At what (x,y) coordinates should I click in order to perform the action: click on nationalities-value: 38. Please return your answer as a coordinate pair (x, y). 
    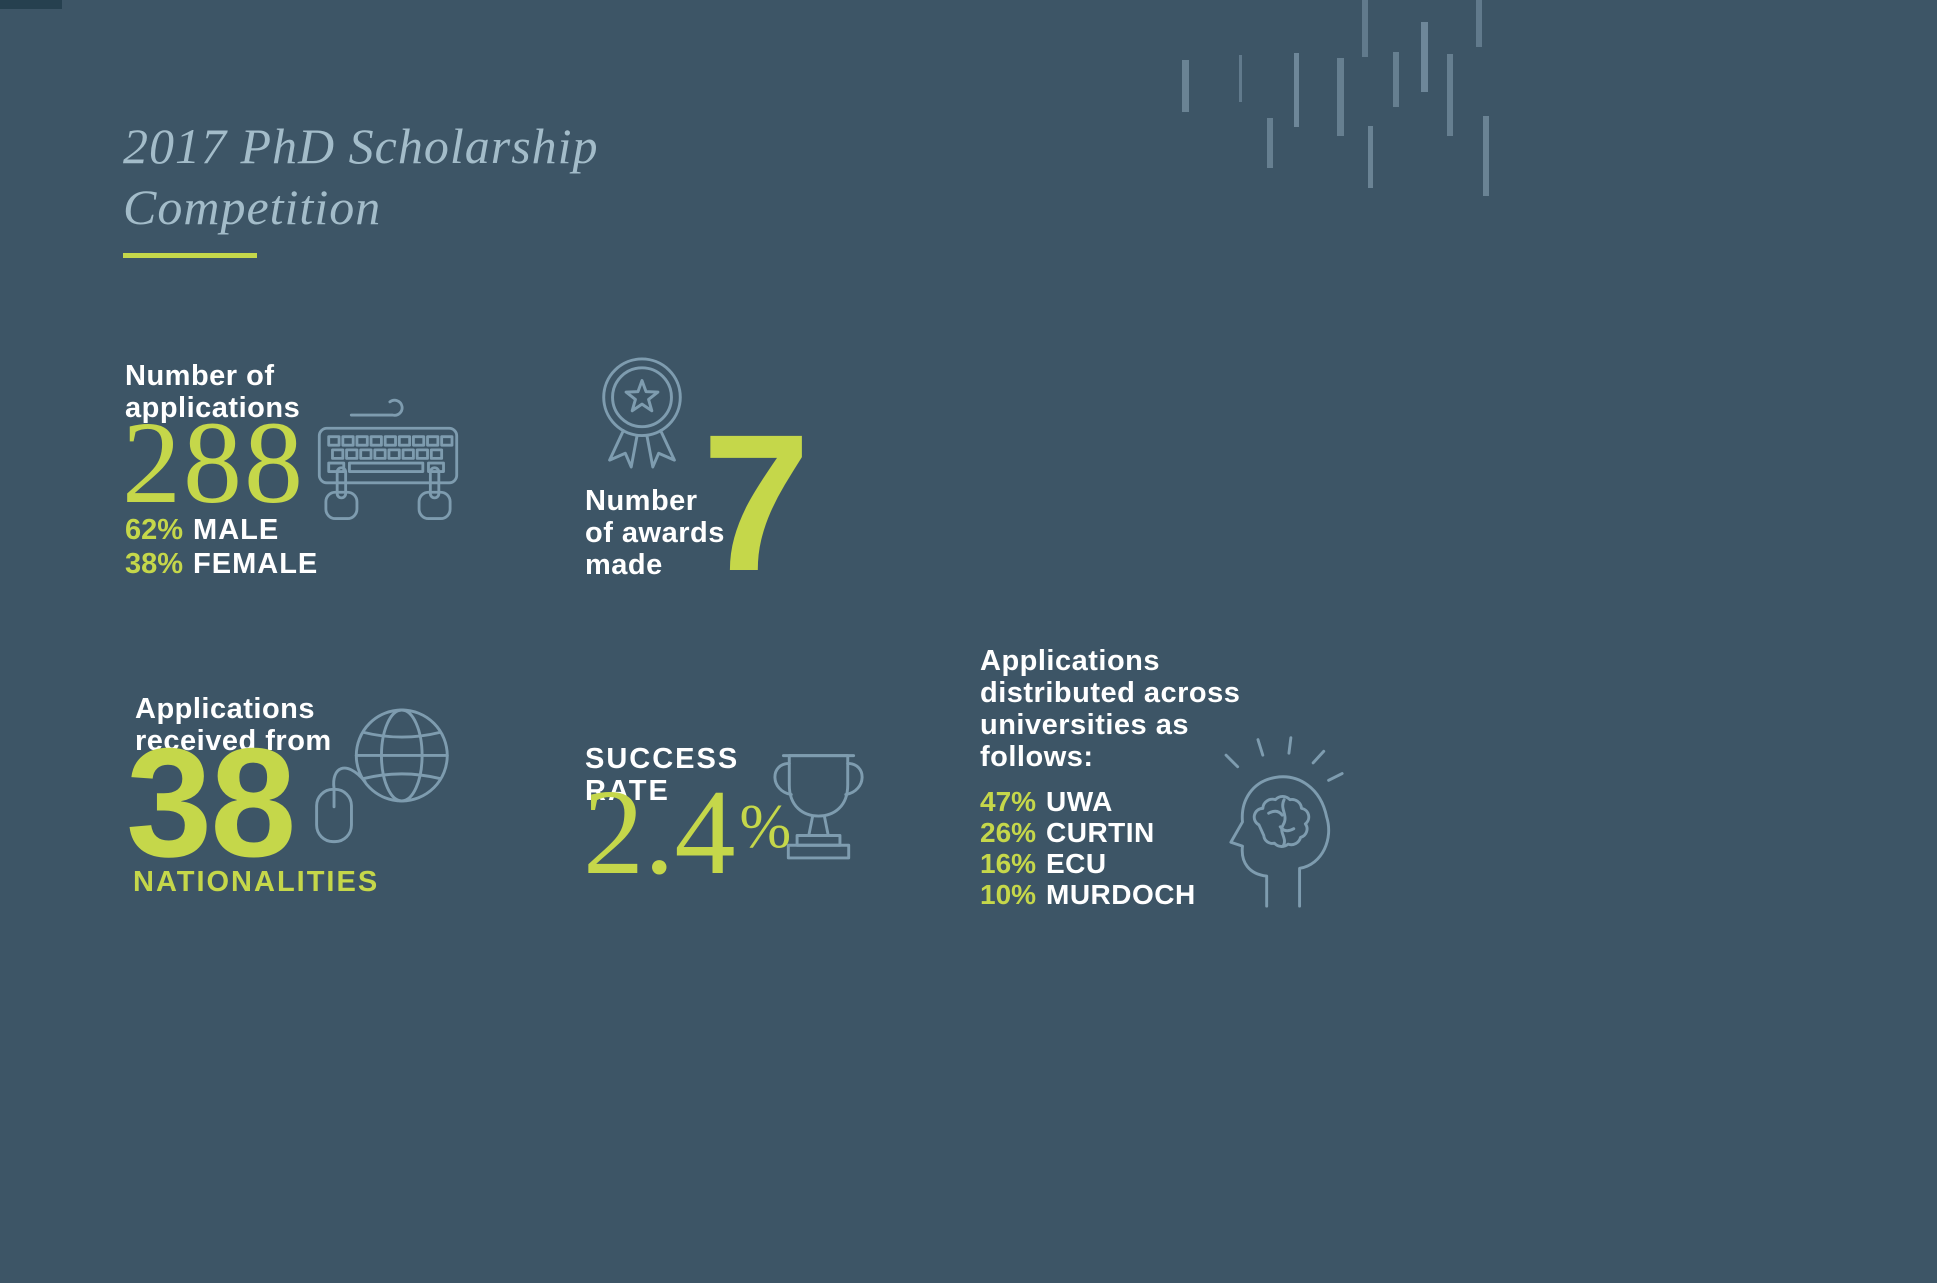
    Looking at the image, I should click on (211, 802).